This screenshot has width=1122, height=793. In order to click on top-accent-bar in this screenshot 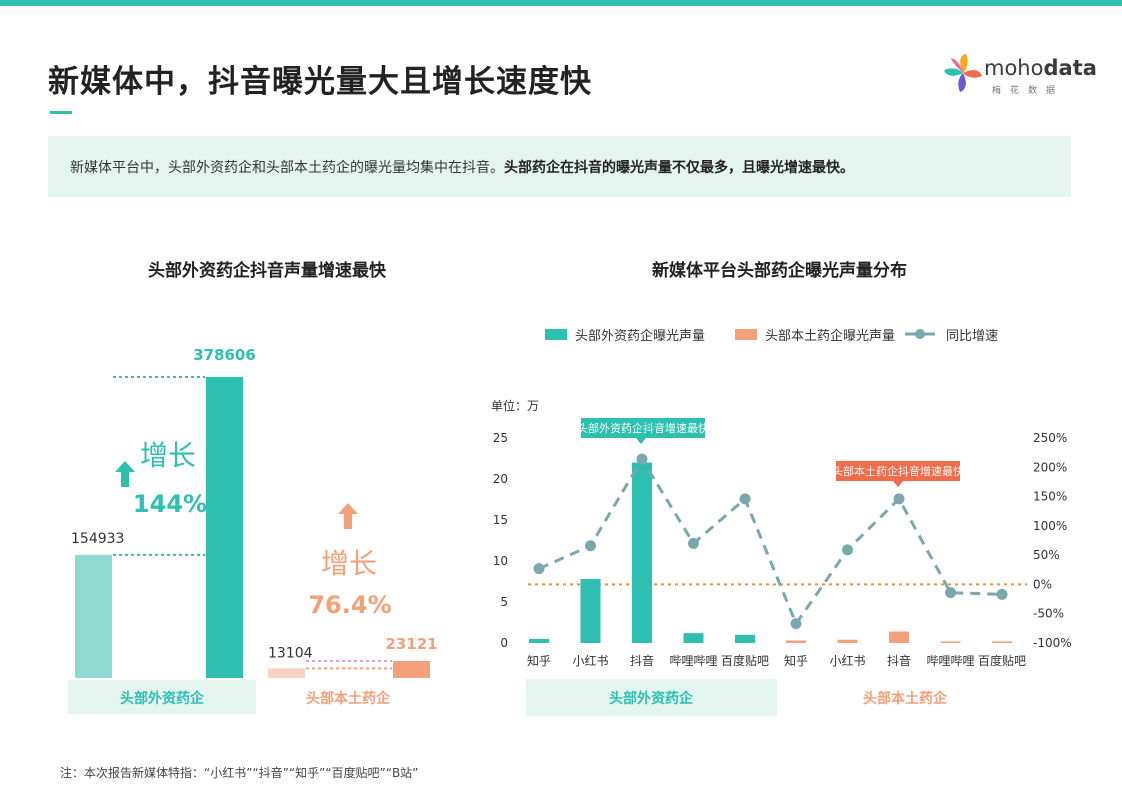, I will do `click(561, 3)`.